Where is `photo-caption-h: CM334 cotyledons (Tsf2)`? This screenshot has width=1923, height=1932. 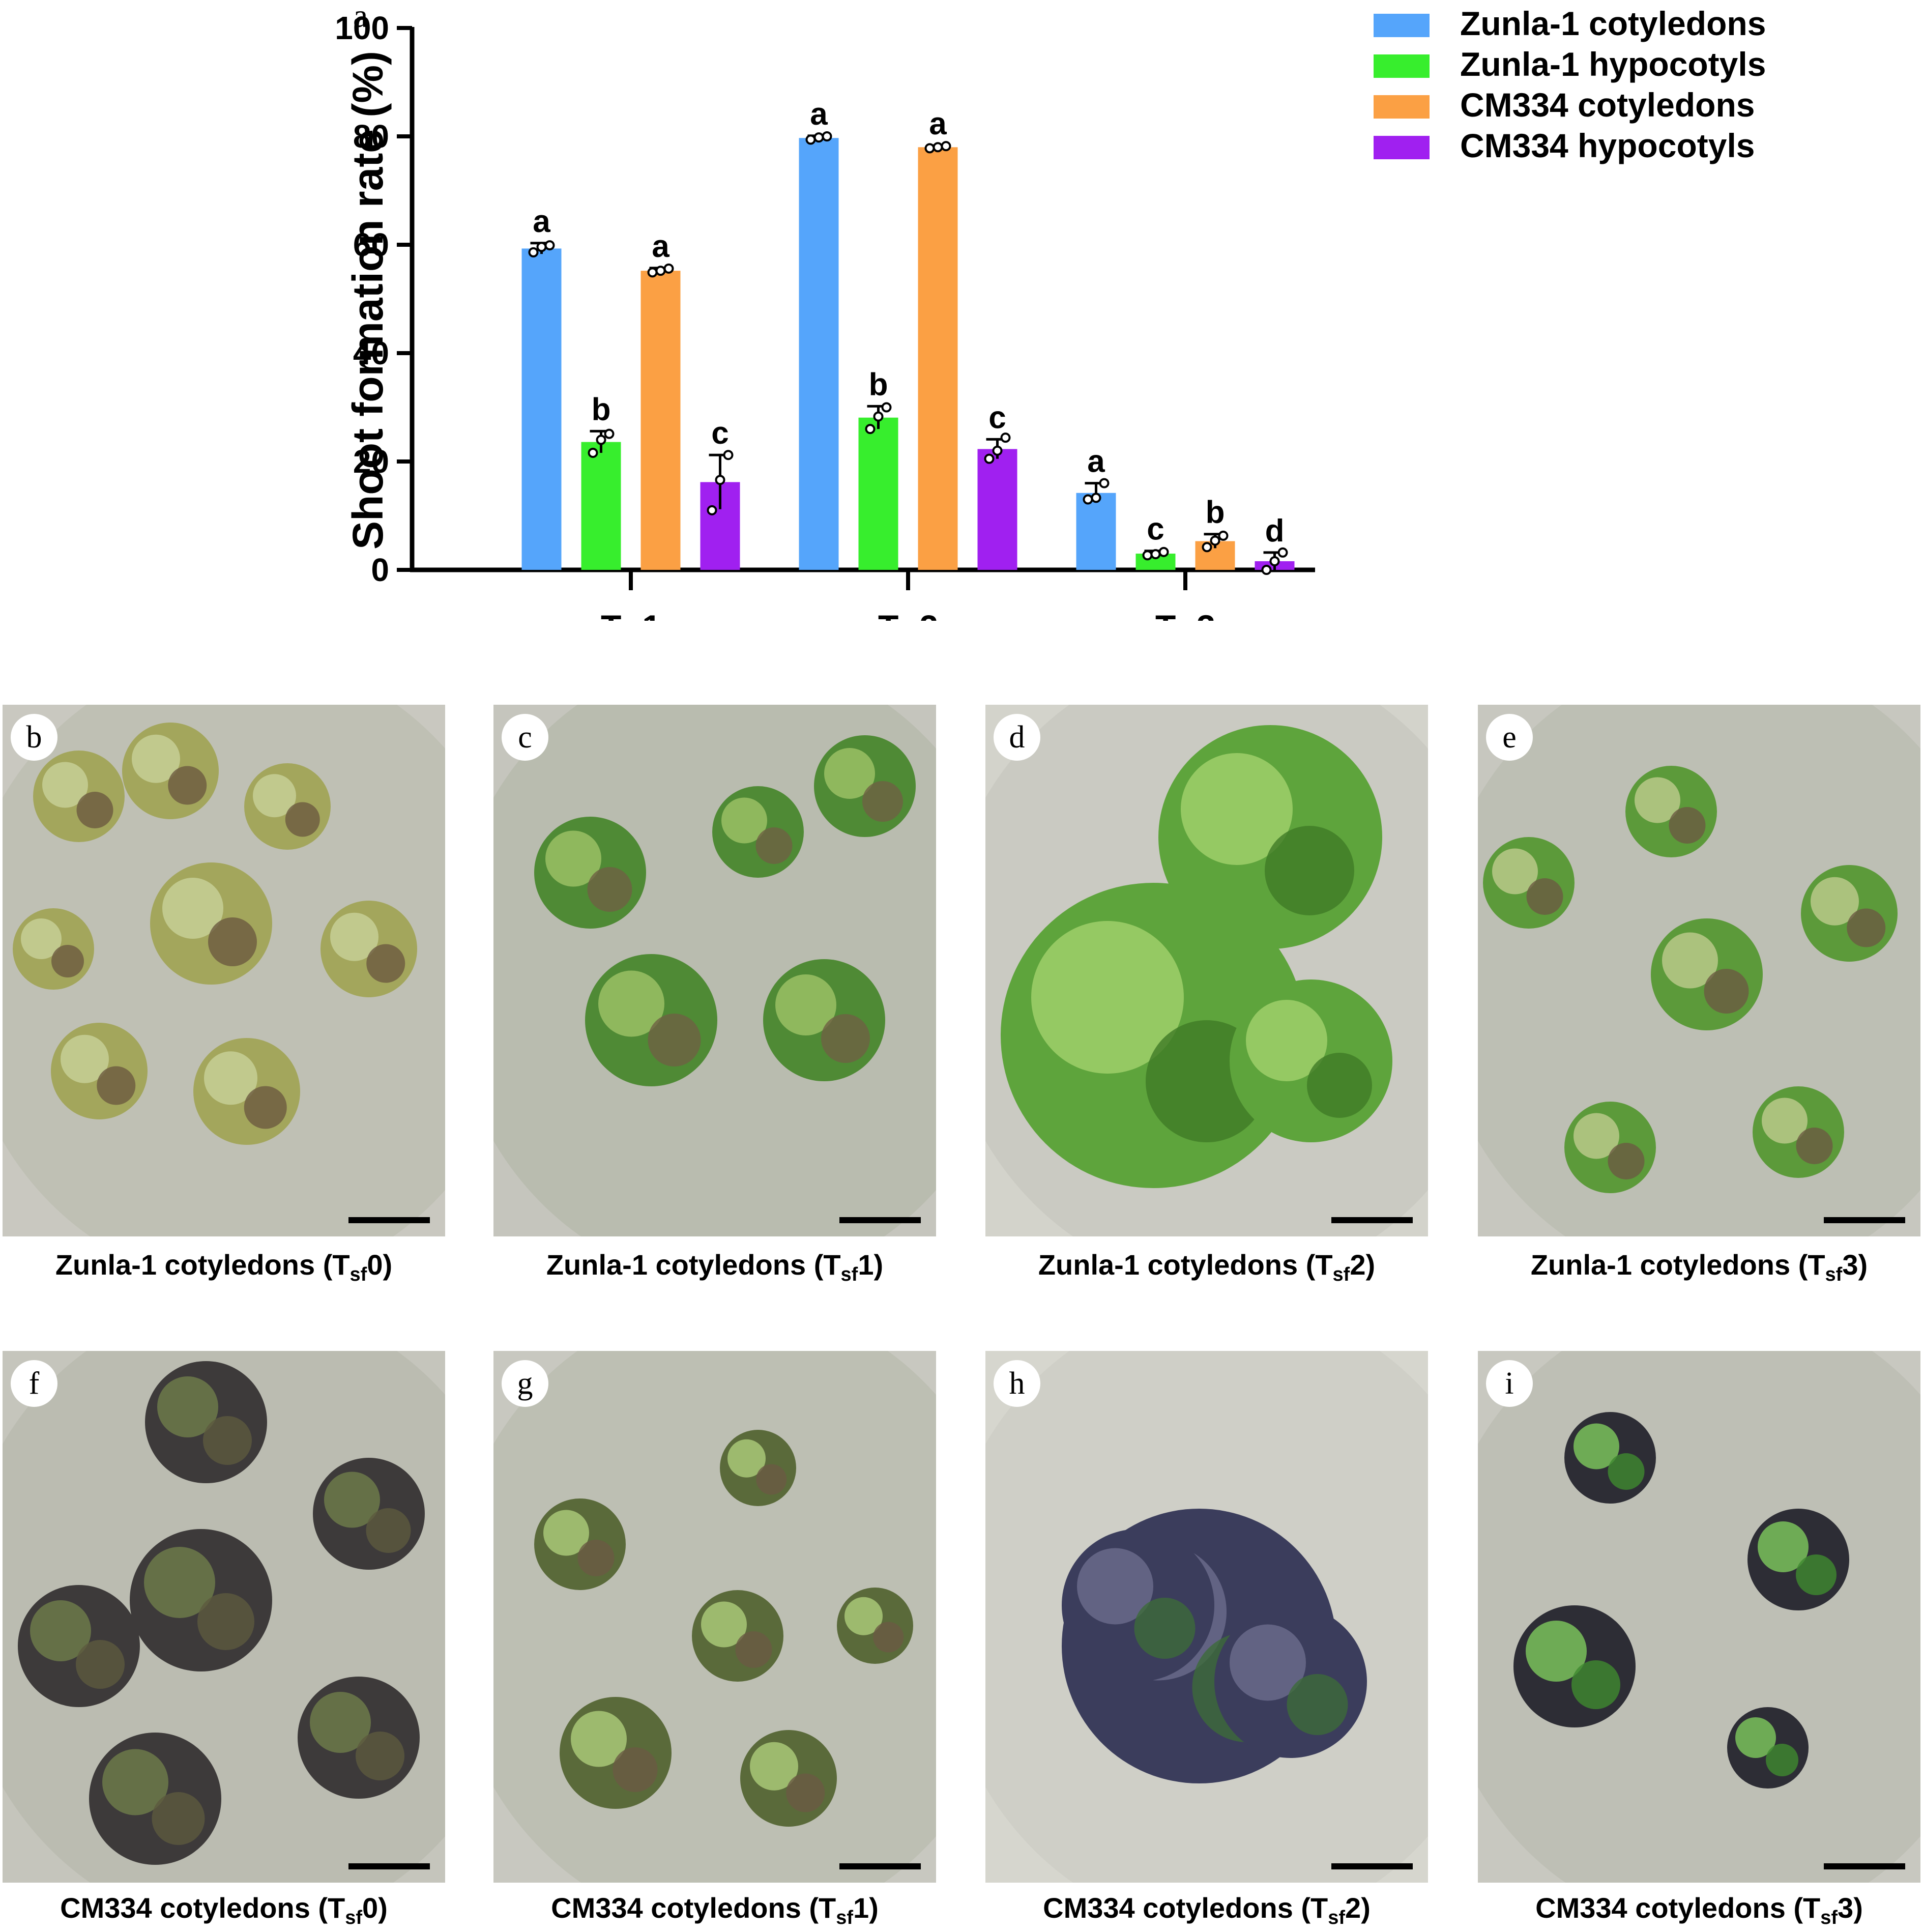 photo-caption-h: CM334 cotyledons (Tsf2) is located at coordinates (1207, 1910).